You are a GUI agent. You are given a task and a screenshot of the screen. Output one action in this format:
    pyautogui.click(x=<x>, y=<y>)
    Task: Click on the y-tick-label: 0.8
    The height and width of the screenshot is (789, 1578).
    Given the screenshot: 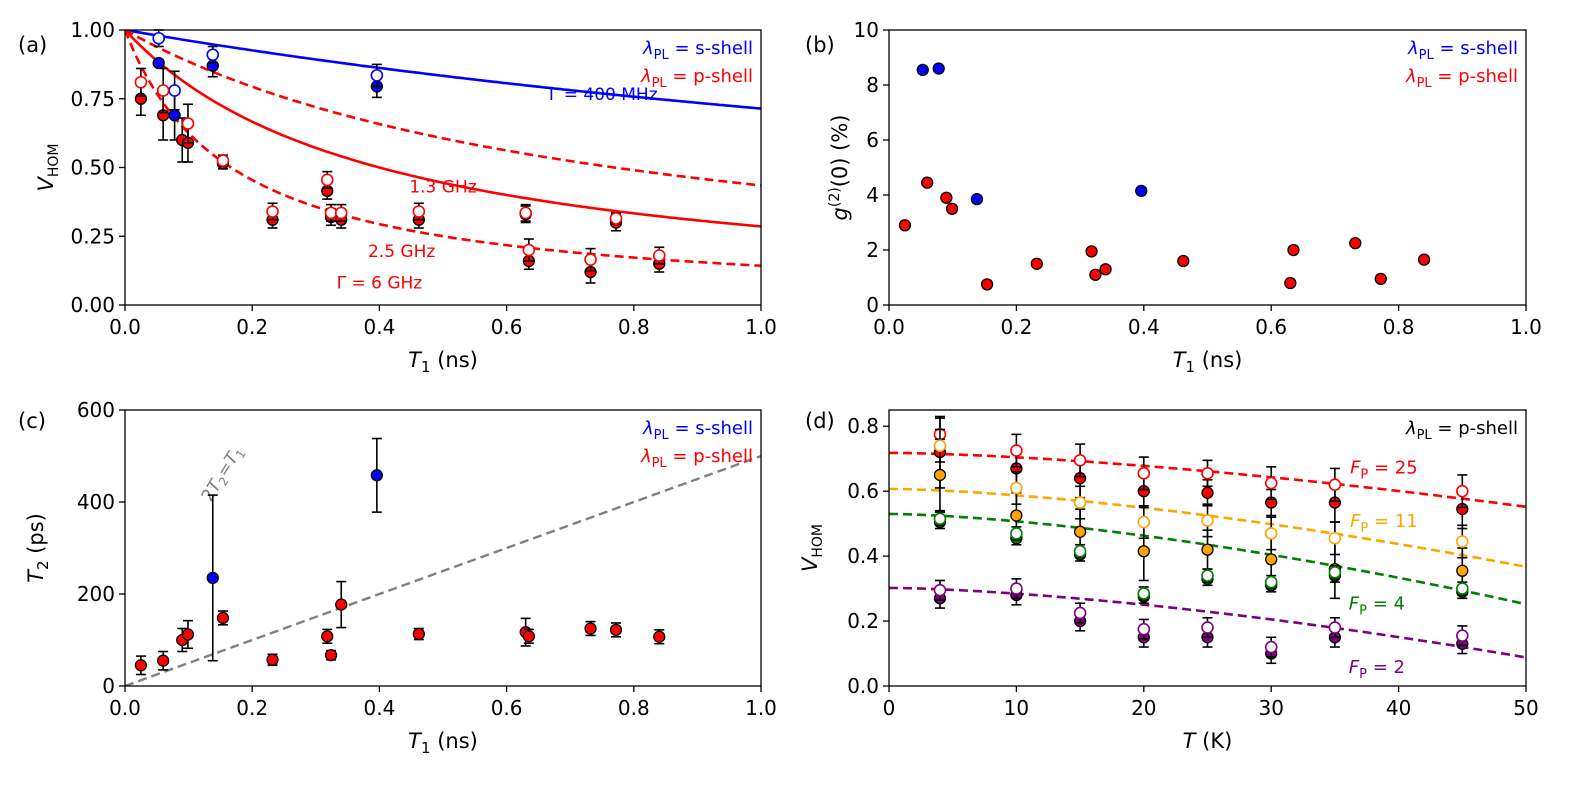 What is the action you would take?
    pyautogui.click(x=863, y=426)
    